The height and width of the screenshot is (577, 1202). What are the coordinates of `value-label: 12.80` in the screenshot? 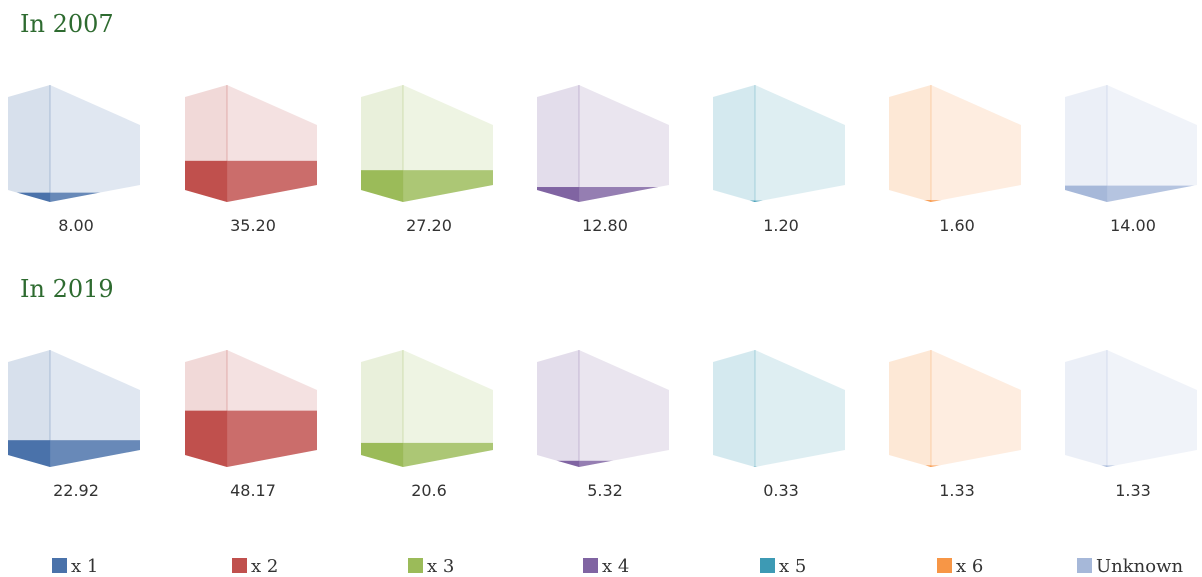 It's located at (605, 225).